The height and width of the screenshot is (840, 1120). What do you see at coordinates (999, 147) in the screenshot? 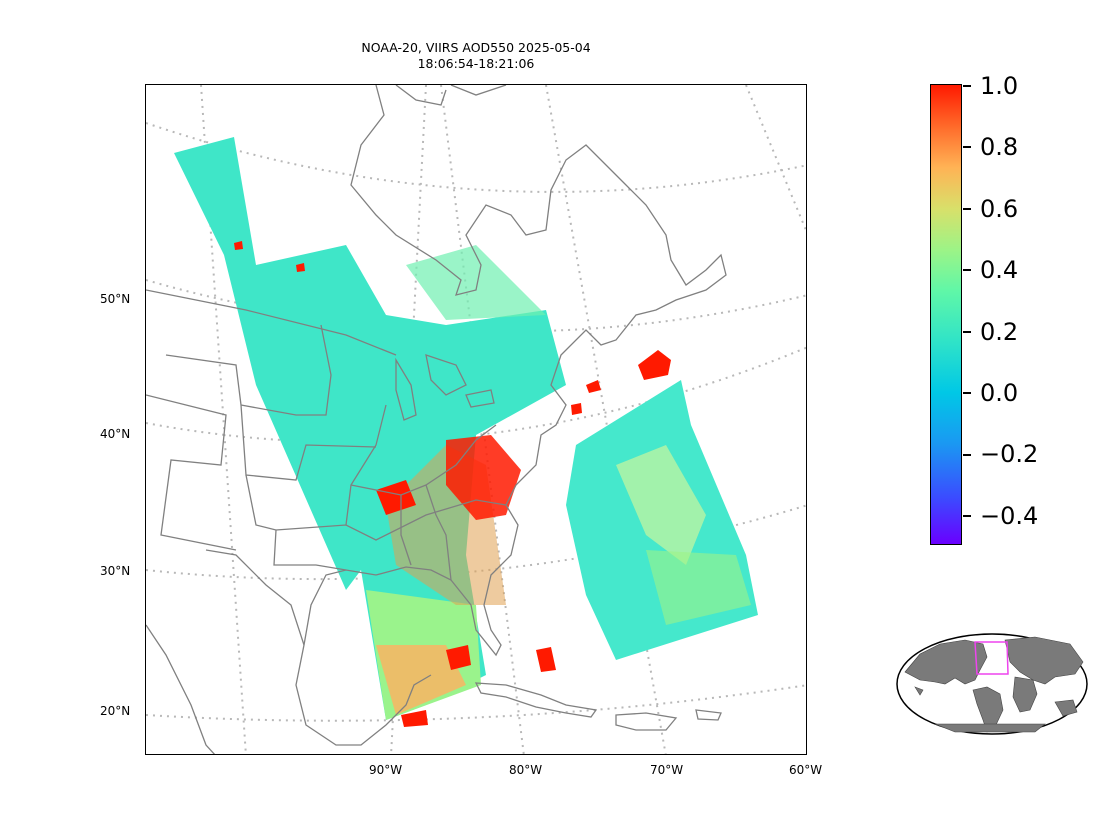
I see `colorbar-label: 0.8` at bounding box center [999, 147].